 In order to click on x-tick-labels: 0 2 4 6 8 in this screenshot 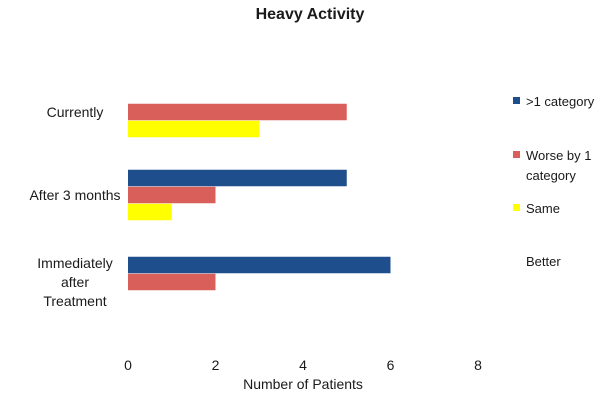, I will do `click(303, 365)`.